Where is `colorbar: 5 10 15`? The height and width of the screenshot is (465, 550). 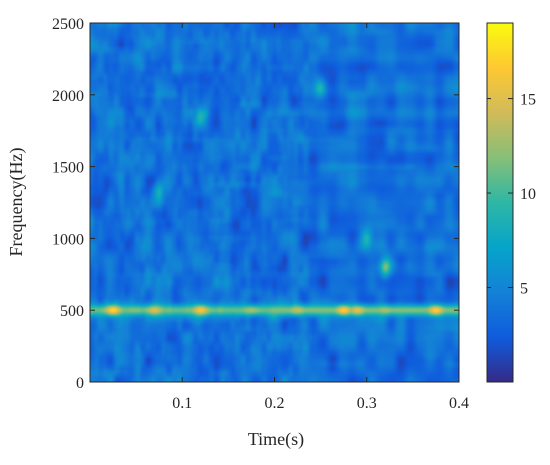 colorbar: 5 10 15 is located at coordinates (511, 202).